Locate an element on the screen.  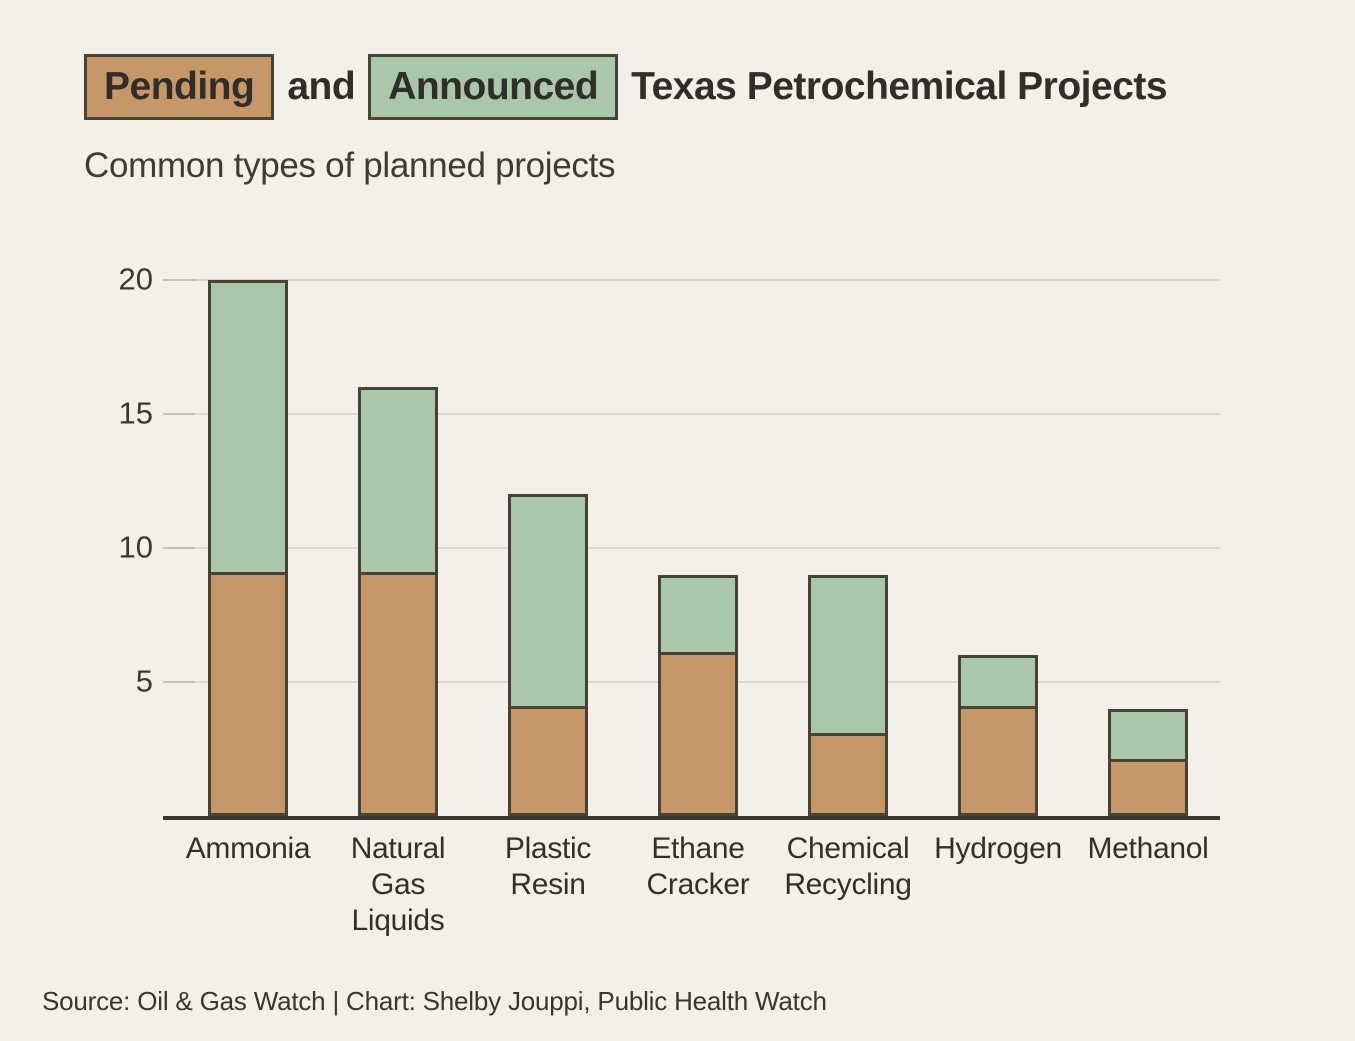
legend-pending-chip: Pending is located at coordinates (179, 87).